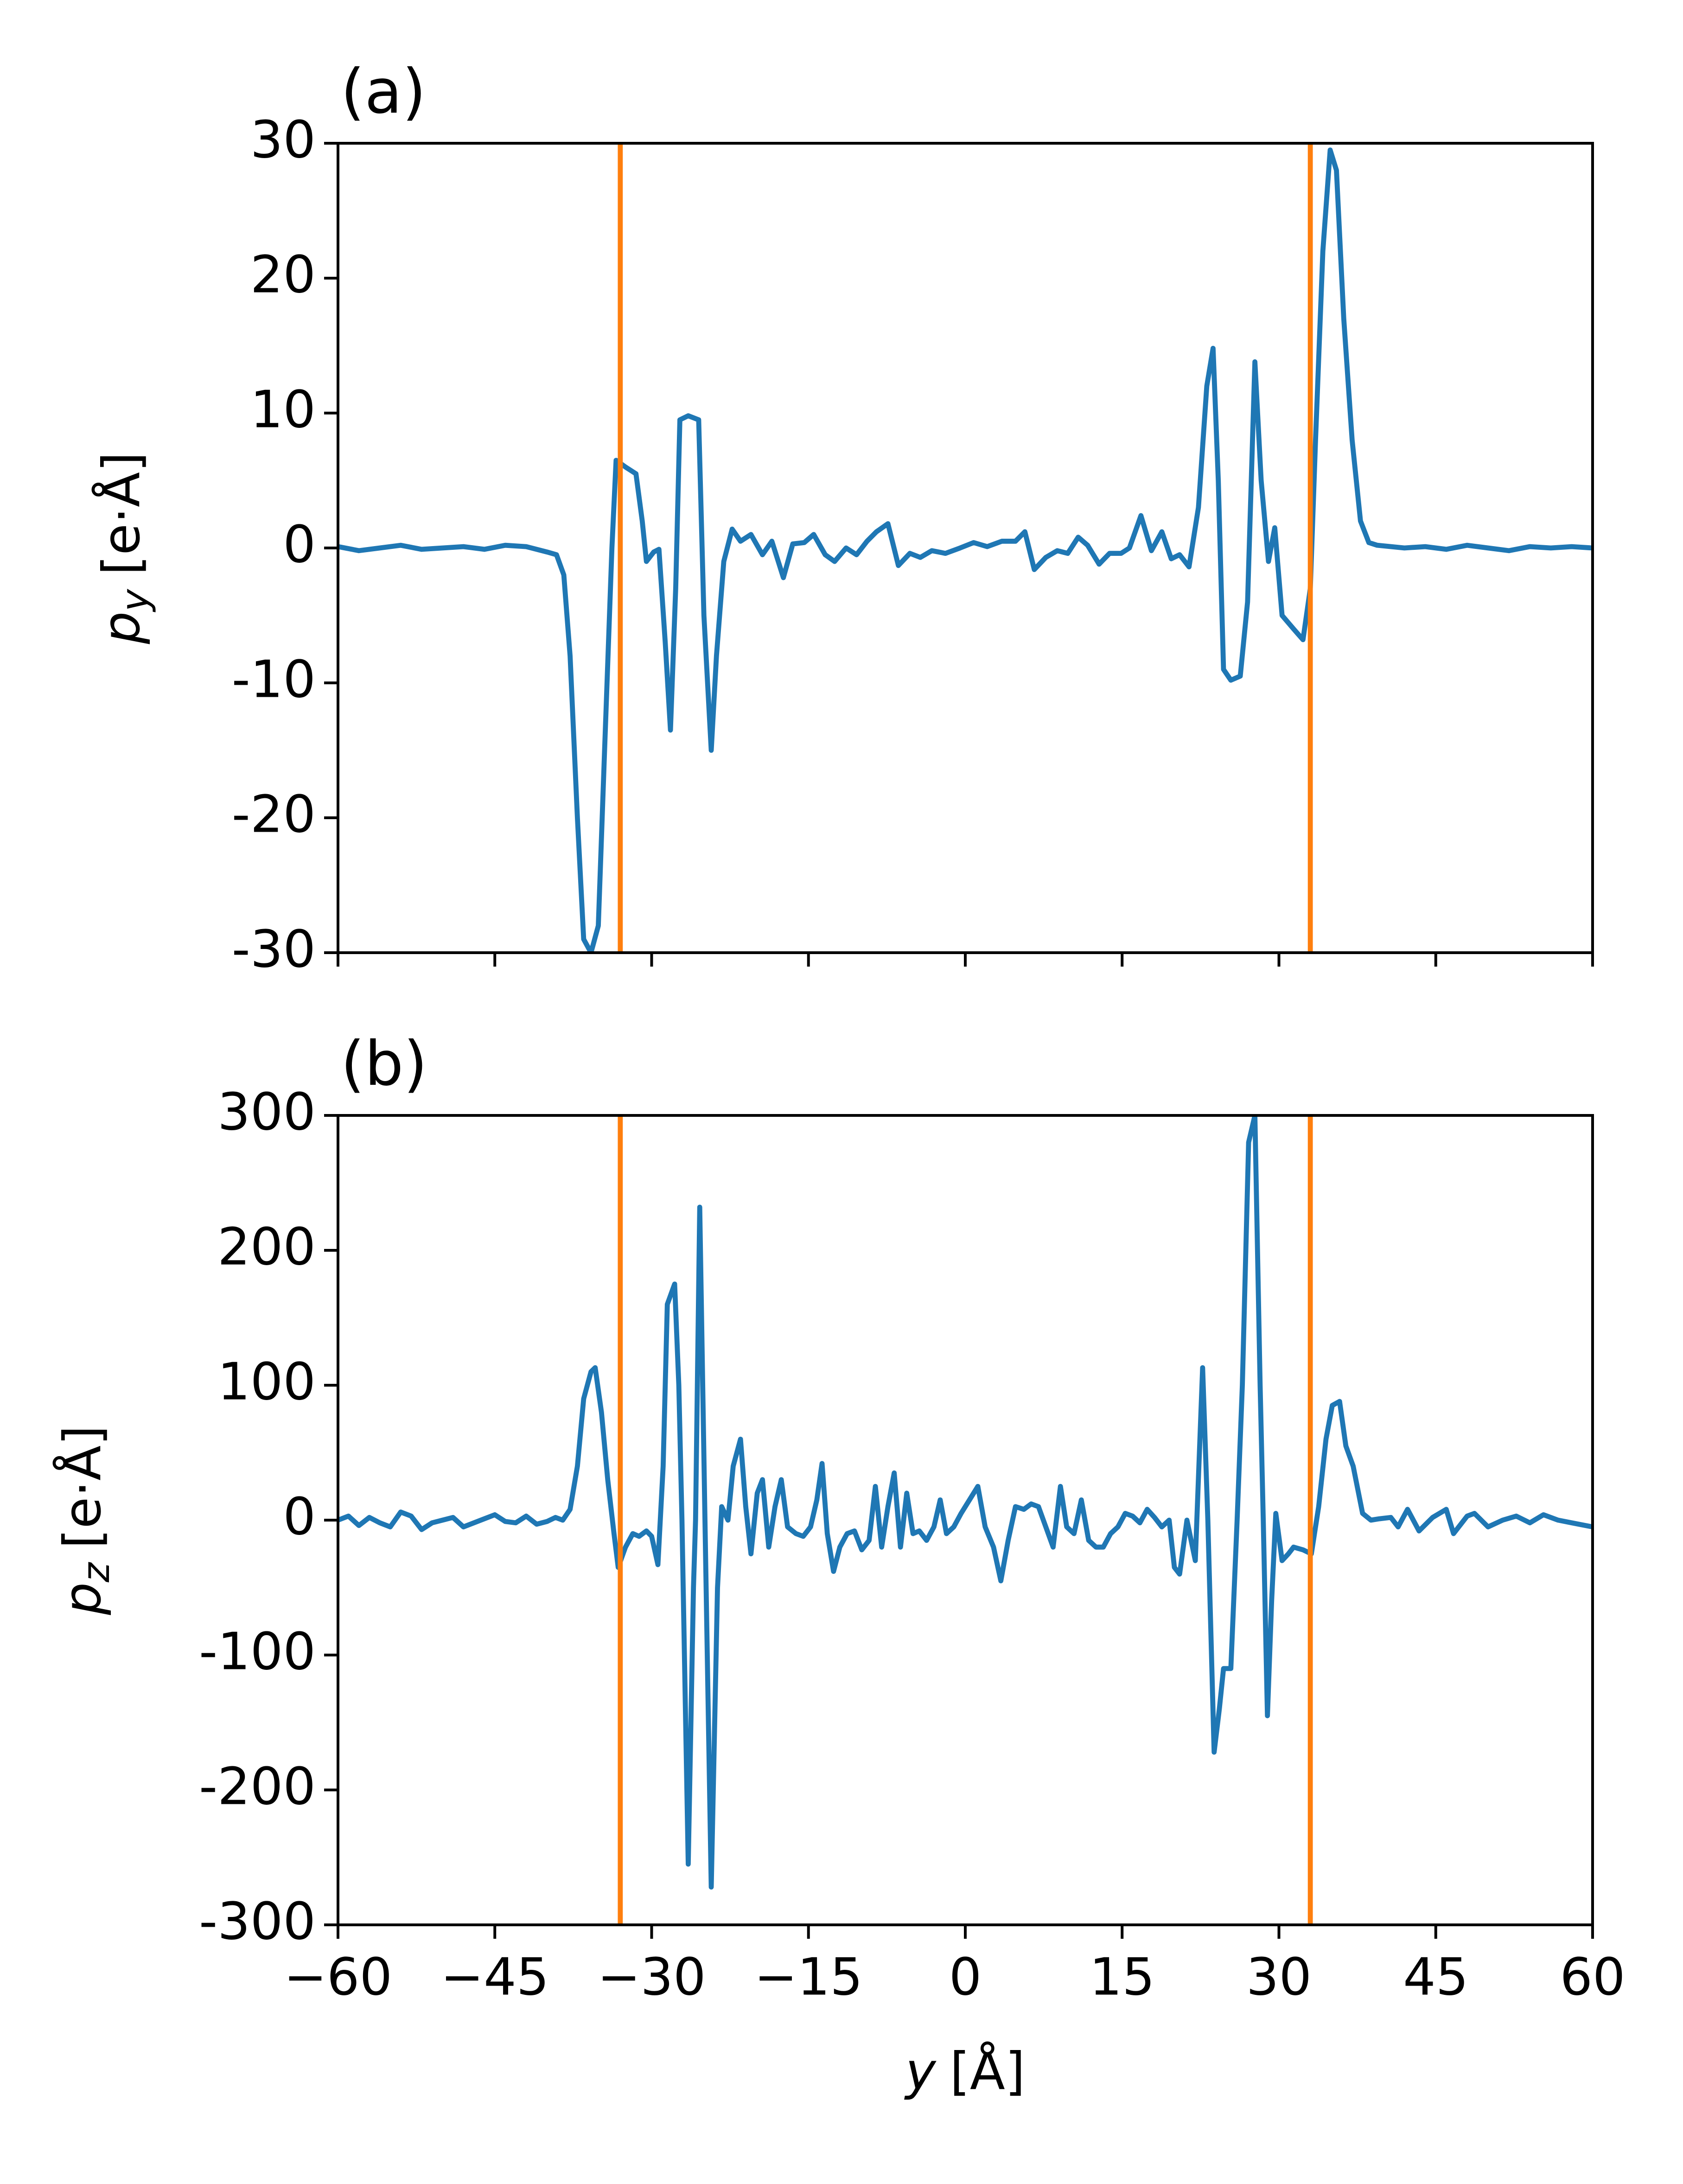 This screenshot has height=2184, width=1683. Describe the element at coordinates (988, 2071) in the screenshot. I see `x-label-unit: [Å]` at that location.